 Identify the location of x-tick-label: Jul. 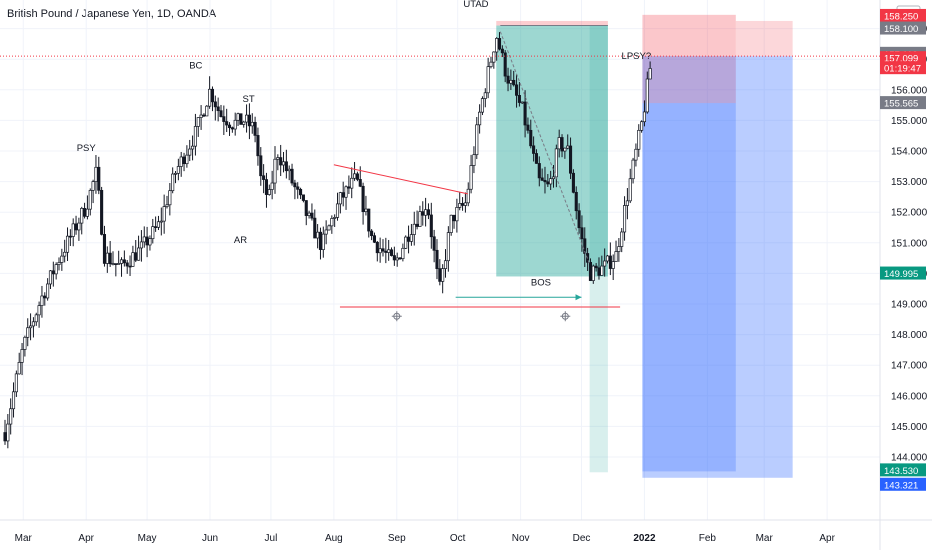
(271, 538).